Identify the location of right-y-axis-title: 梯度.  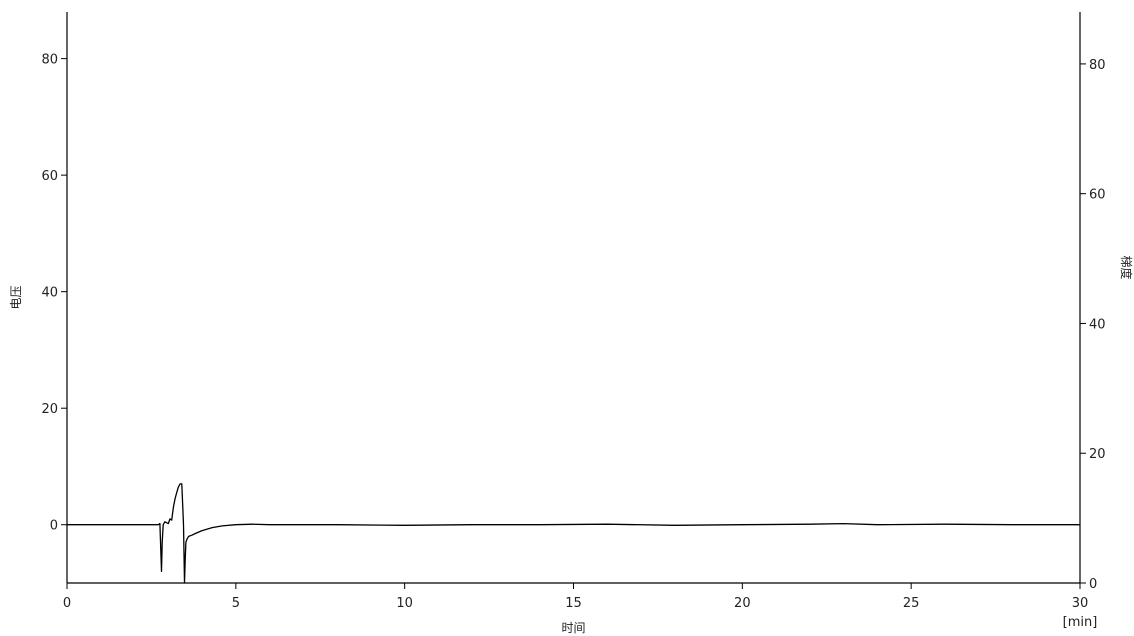
(1126, 267).